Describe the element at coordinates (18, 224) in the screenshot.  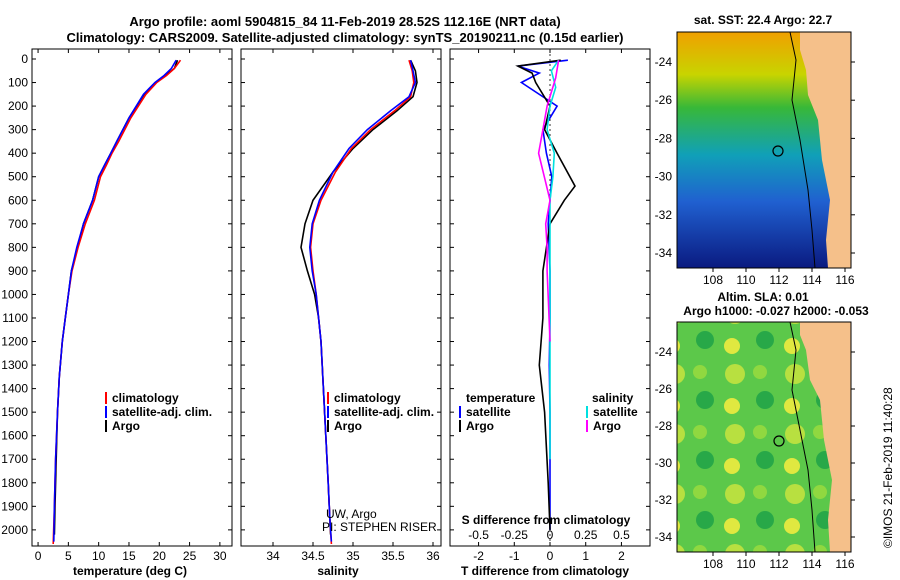
I see `depth-tick-label: 700` at that location.